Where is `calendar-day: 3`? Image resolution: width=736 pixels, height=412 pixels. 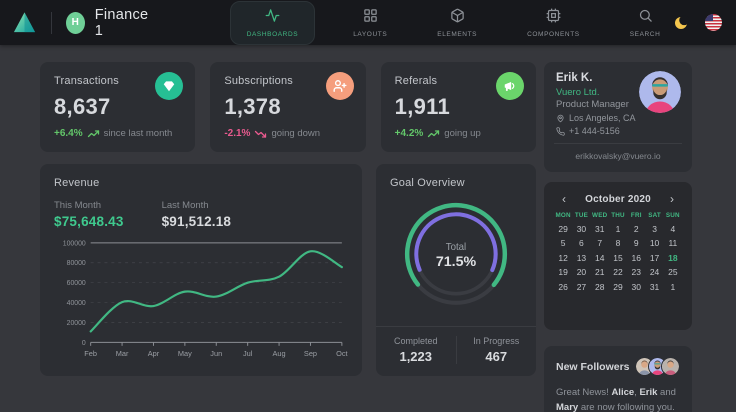
calendar-day: 3 is located at coordinates (654, 228).